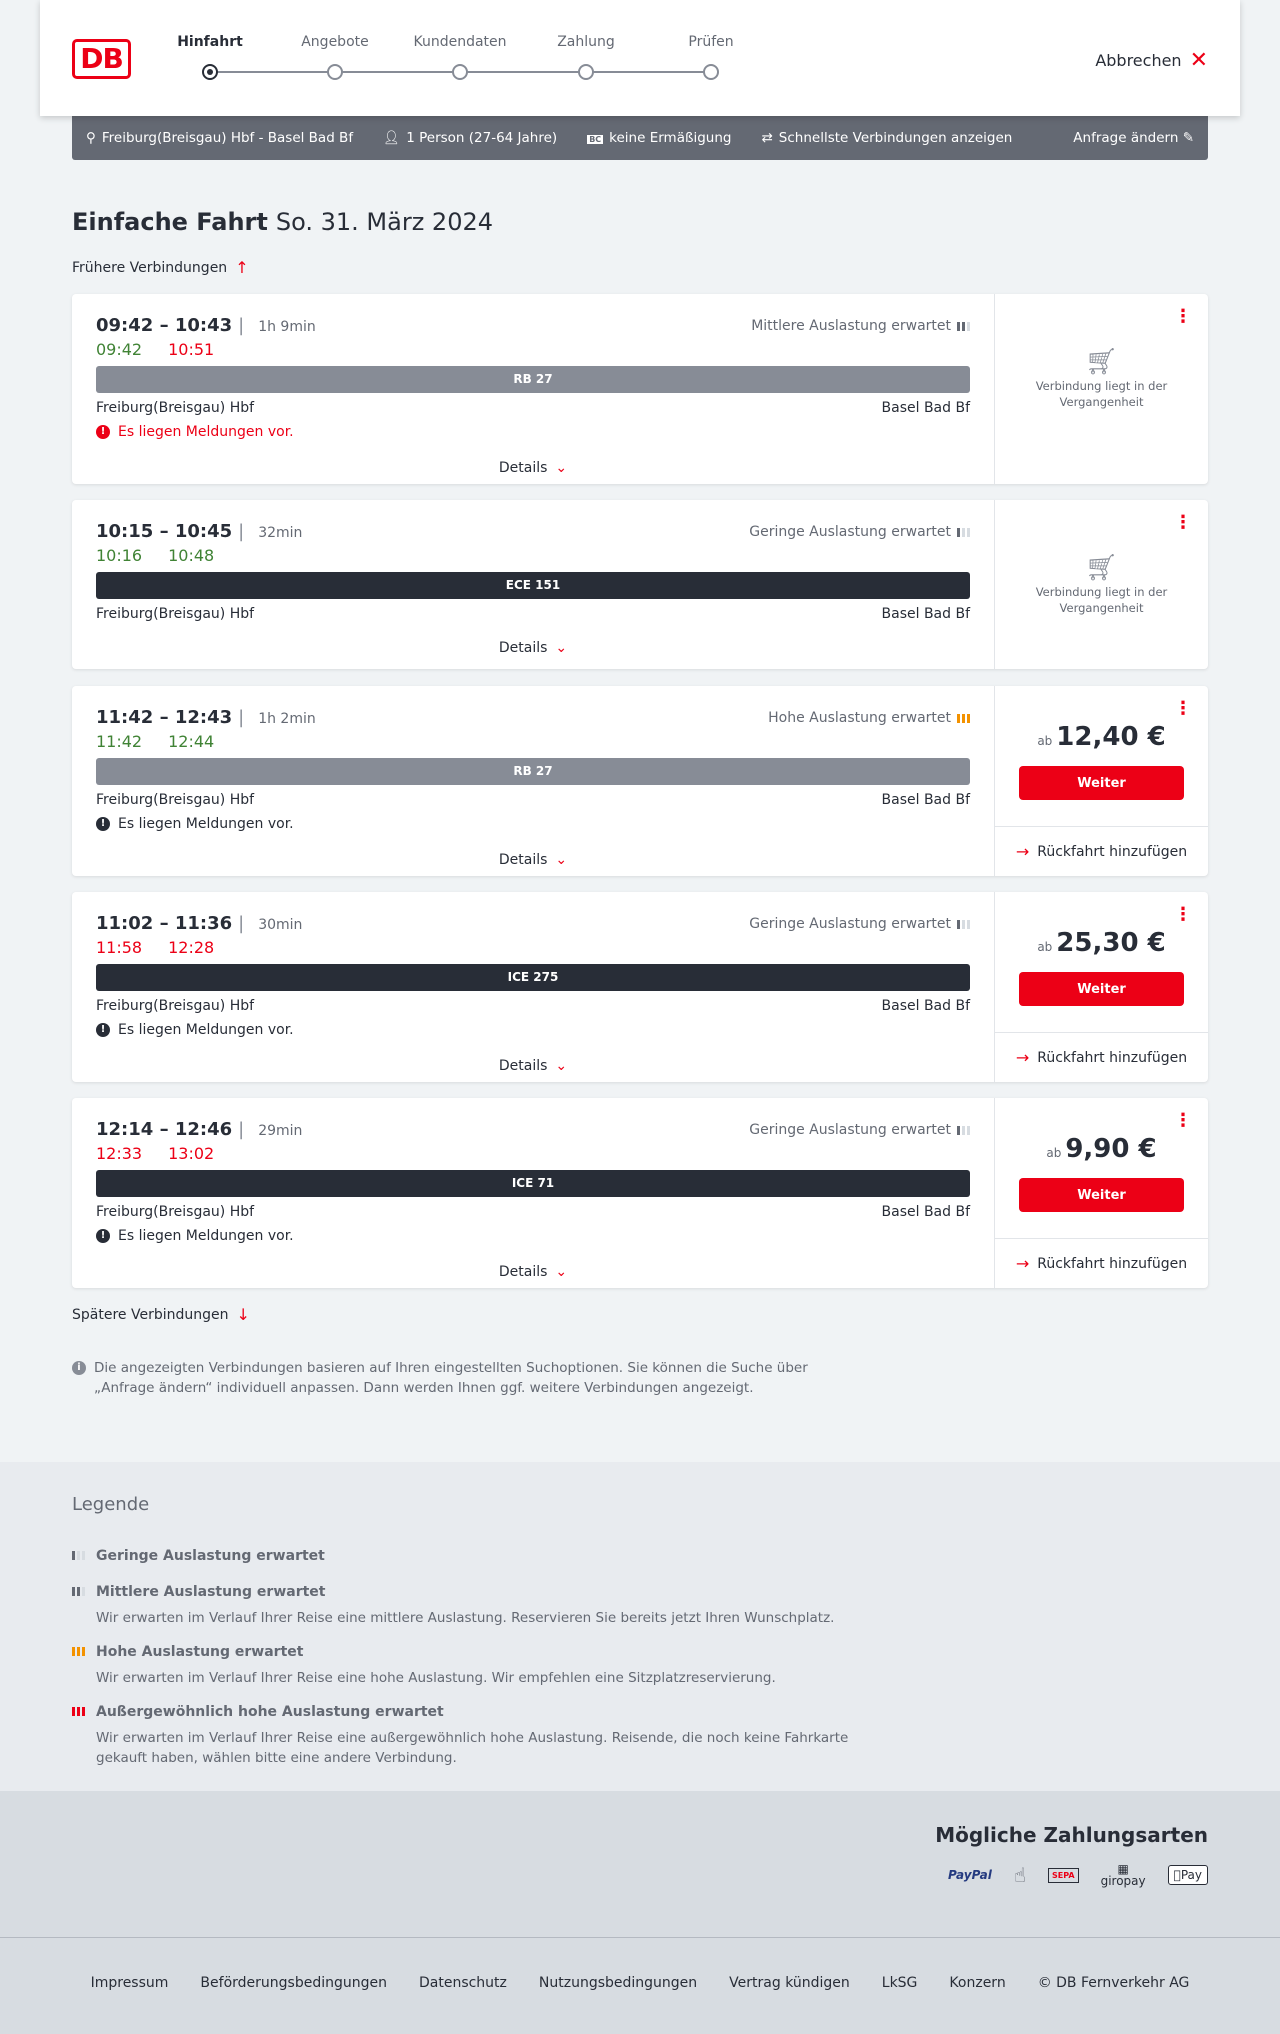 The height and width of the screenshot is (2034, 1280). I want to click on load-indicator: Hohe Auslastung erwartet, so click(869, 718).